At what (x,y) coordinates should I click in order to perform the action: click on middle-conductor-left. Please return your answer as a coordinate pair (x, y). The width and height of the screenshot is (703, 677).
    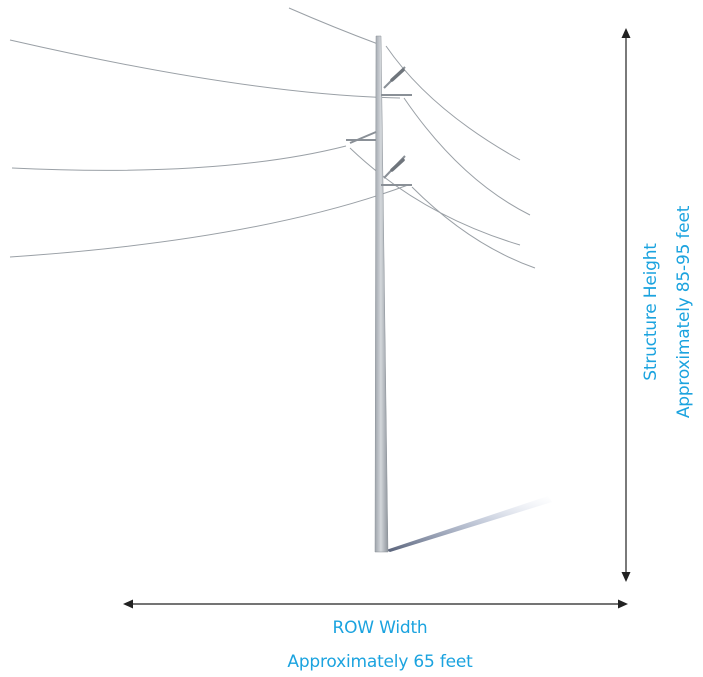
    Looking at the image, I should click on (179, 158).